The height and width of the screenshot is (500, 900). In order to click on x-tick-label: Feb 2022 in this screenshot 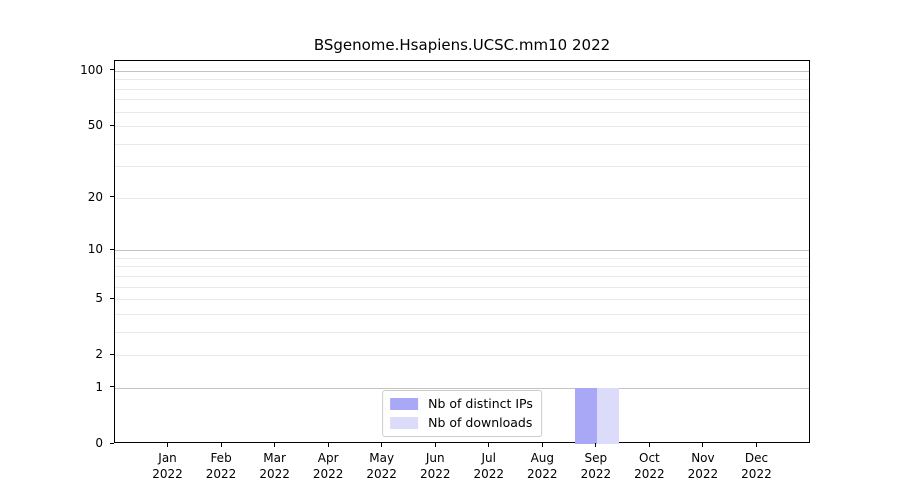, I will do `click(221, 466)`.